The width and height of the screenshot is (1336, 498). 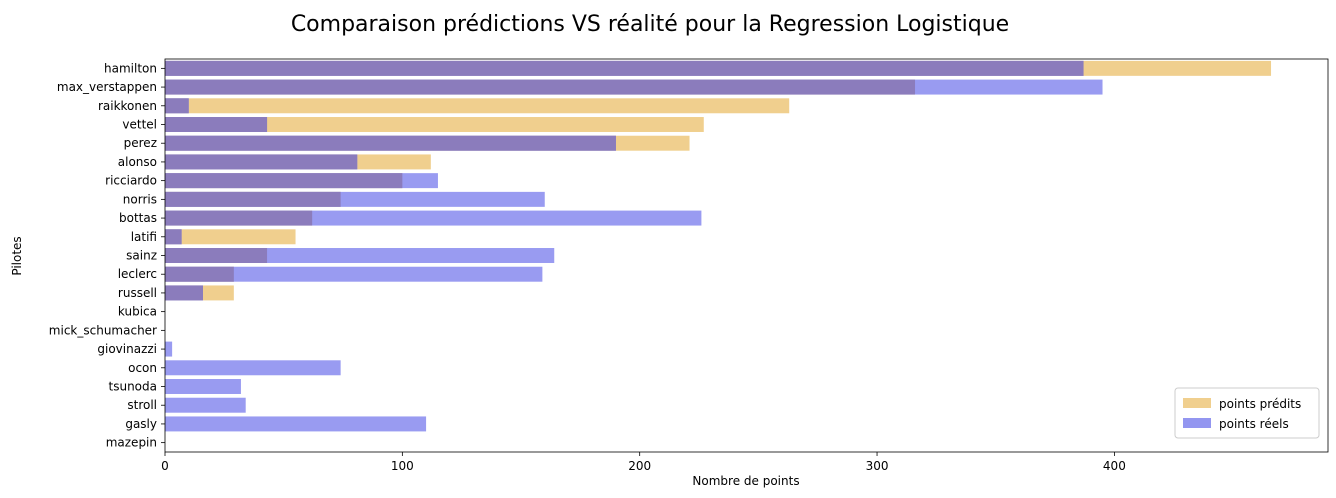 I want to click on bar-2-giovinazzi, so click(x=169, y=349).